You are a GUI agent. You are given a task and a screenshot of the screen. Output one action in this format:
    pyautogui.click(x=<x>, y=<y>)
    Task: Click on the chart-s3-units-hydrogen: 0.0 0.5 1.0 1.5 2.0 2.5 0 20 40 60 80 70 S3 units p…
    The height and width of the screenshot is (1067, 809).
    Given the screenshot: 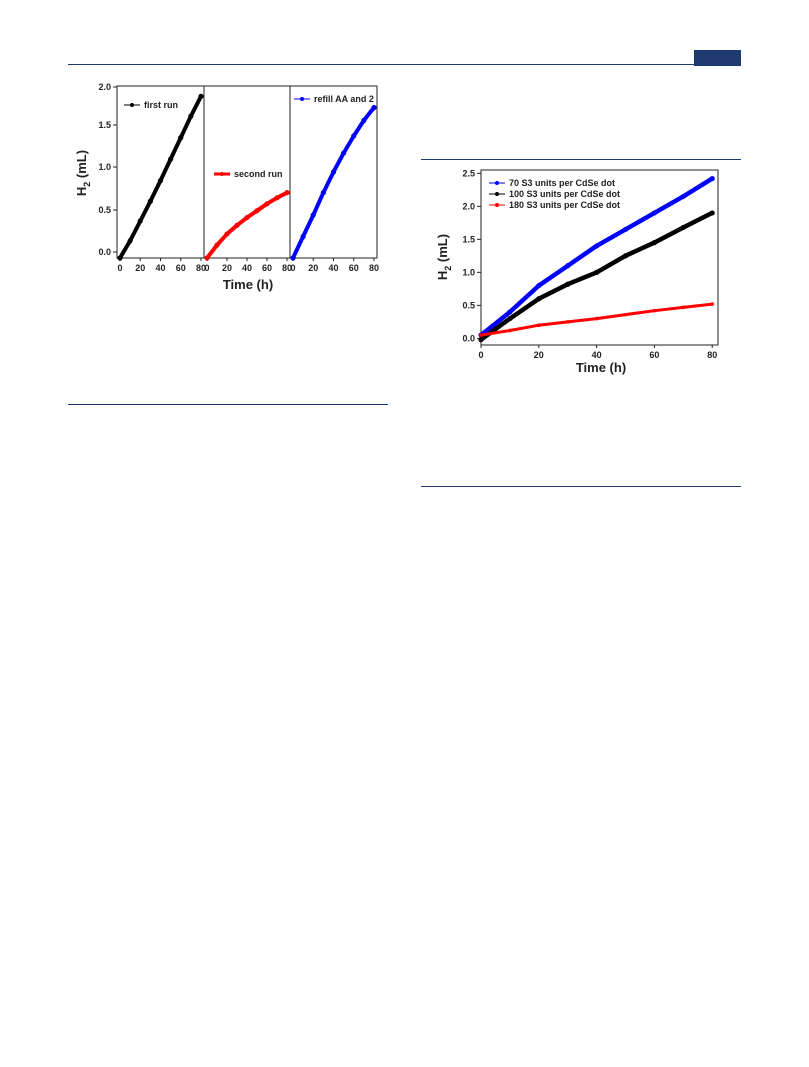 What is the action you would take?
    pyautogui.click(x=577, y=271)
    